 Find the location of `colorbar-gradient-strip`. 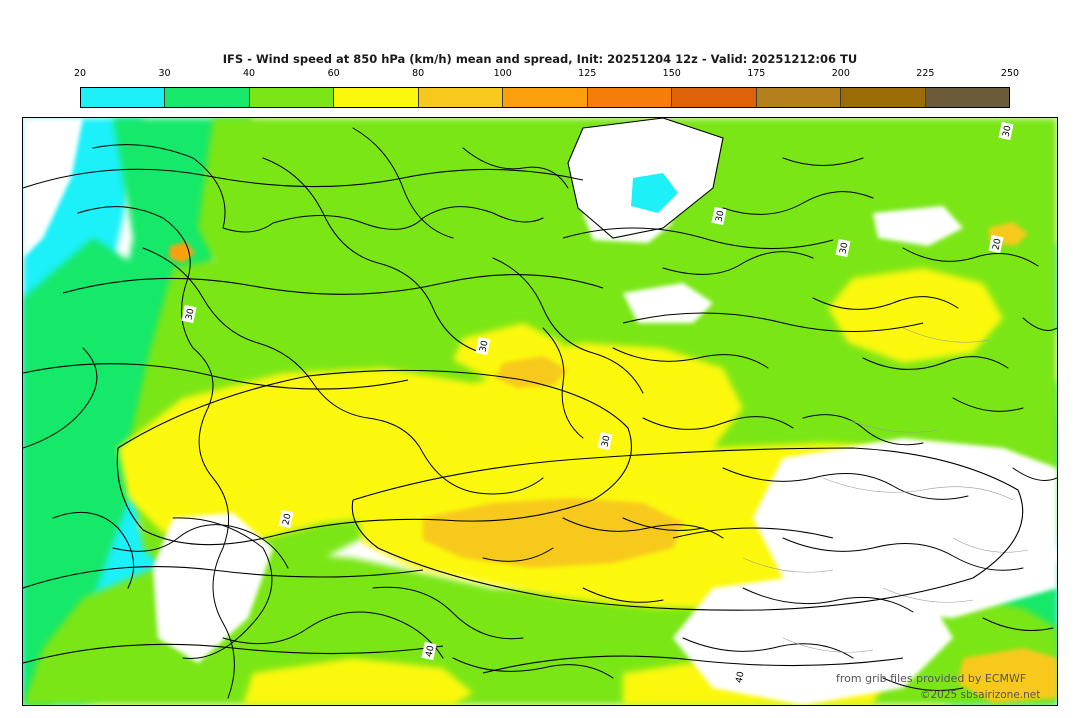

colorbar-gradient-strip is located at coordinates (545, 97).